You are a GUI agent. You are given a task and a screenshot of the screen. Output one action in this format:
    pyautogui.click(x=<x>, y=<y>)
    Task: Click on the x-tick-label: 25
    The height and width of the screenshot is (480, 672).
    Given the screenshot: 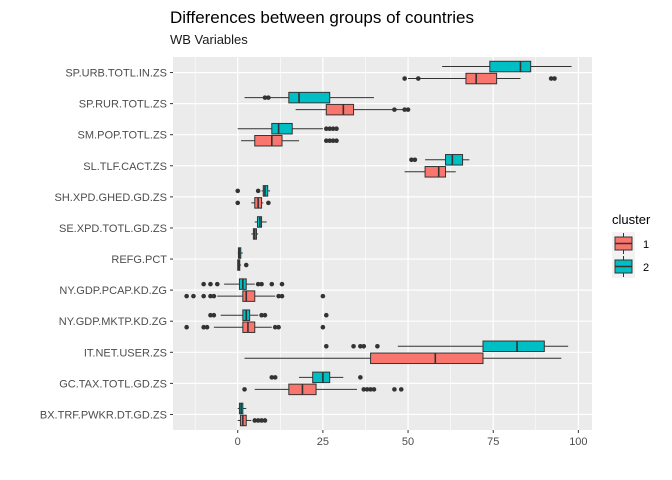 What is the action you would take?
    pyautogui.click(x=323, y=442)
    